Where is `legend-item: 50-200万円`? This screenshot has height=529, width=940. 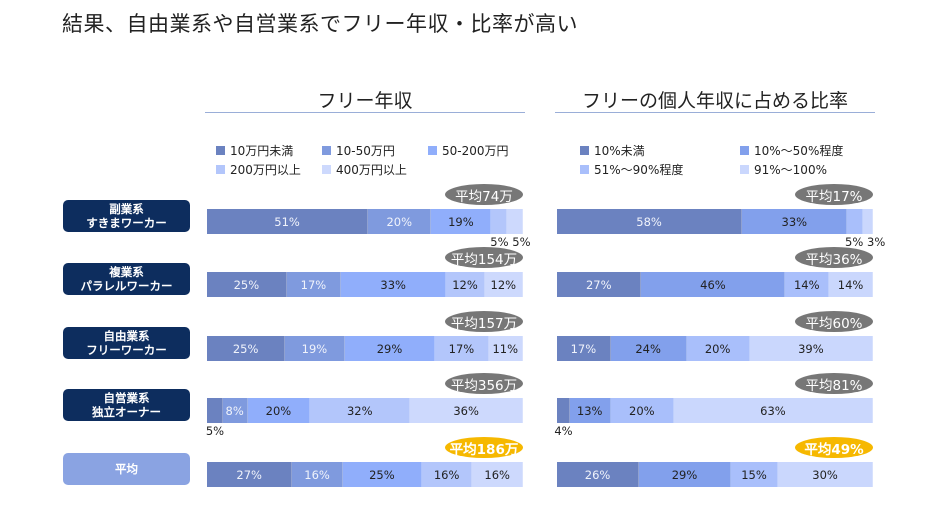
legend-item: 50-200万円 is located at coordinates (468, 150).